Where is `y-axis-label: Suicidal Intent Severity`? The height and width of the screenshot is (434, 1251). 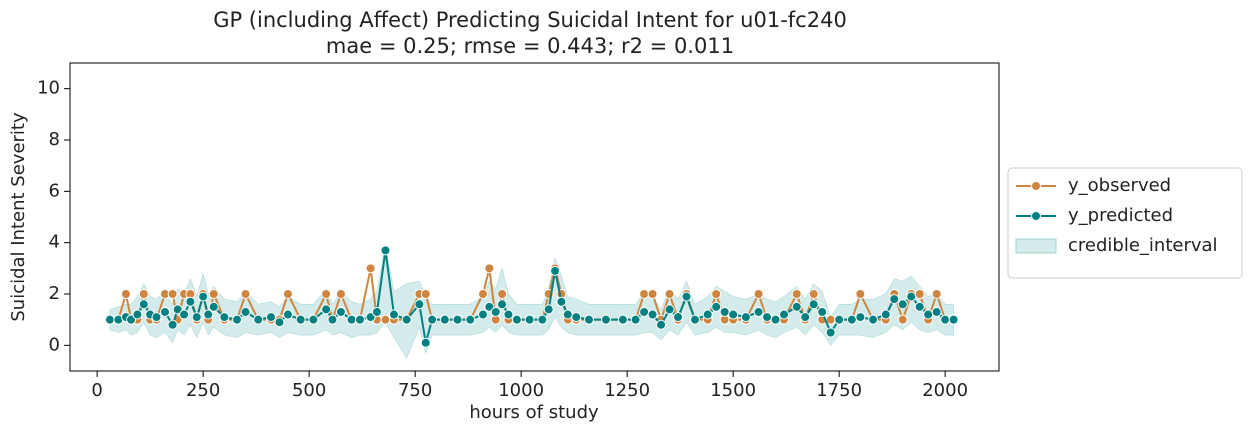 y-axis-label: Suicidal Intent Severity is located at coordinates (18, 217).